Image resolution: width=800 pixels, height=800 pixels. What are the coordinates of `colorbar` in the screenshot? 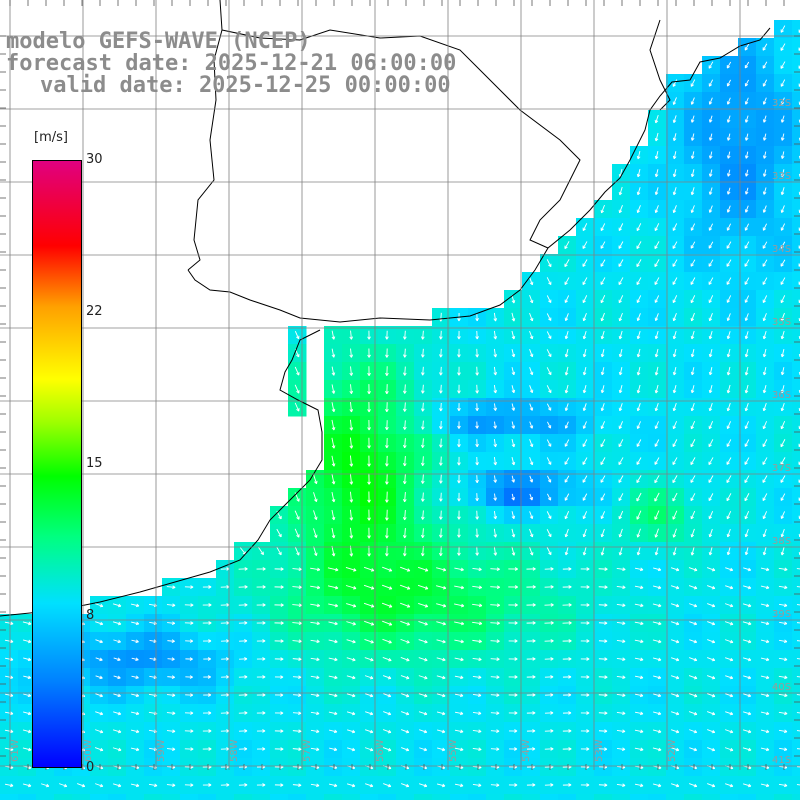 It's located at (57, 464).